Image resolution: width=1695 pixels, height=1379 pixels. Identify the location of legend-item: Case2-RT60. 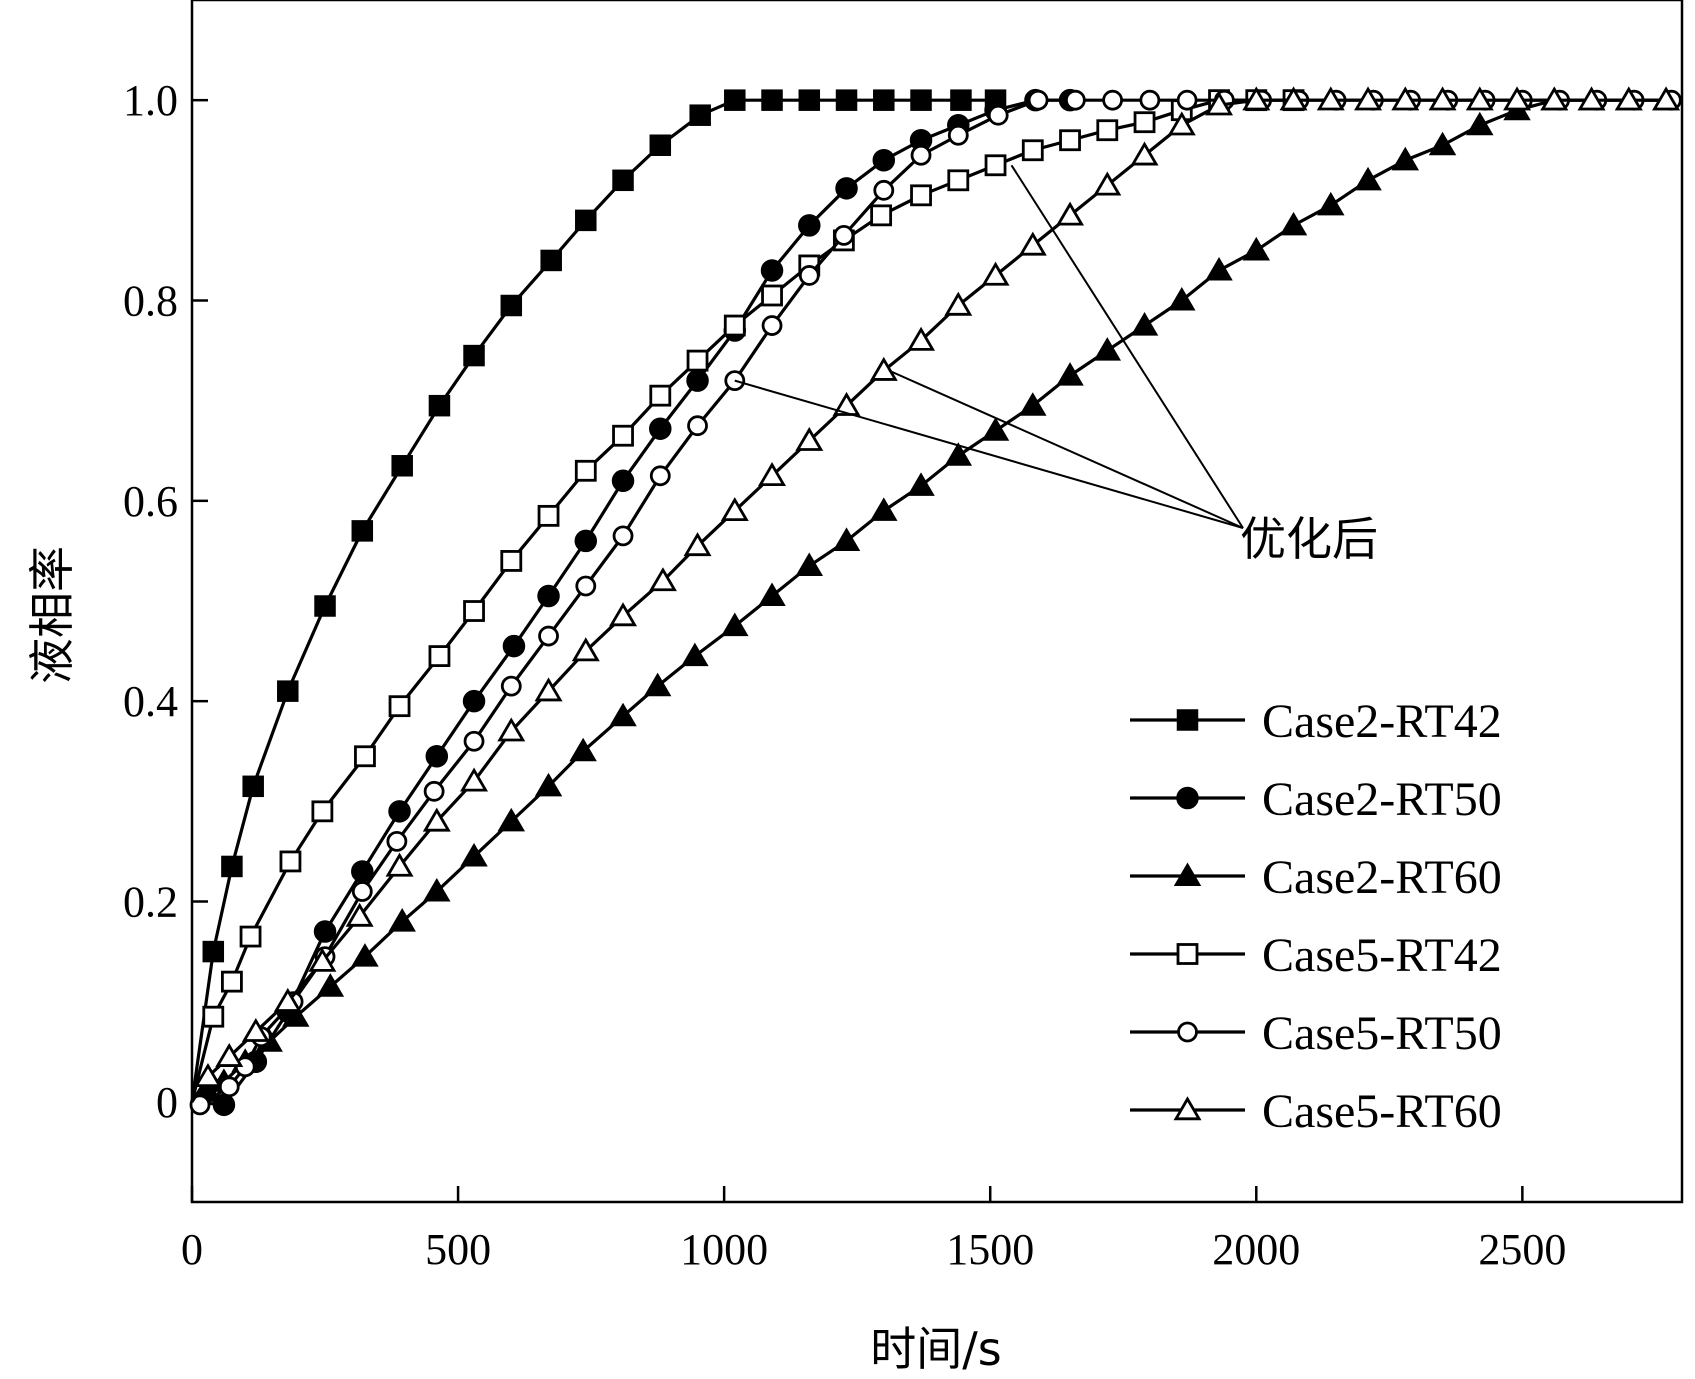
(1316, 877).